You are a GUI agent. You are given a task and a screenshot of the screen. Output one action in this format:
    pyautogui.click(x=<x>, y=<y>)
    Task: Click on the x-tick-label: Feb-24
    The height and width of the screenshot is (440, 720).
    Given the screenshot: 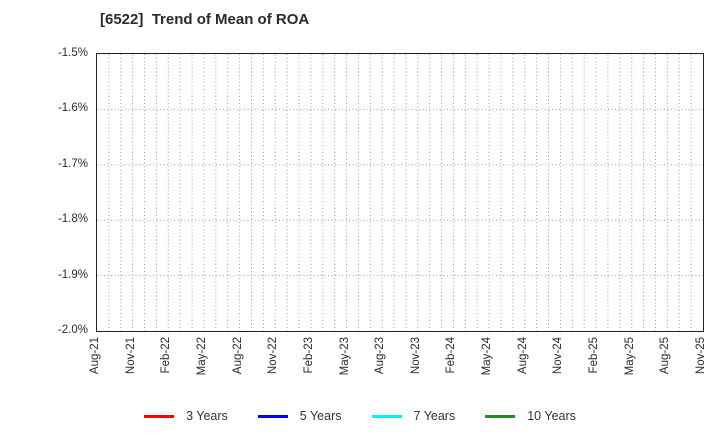 What is the action you would take?
    pyautogui.click(x=451, y=355)
    